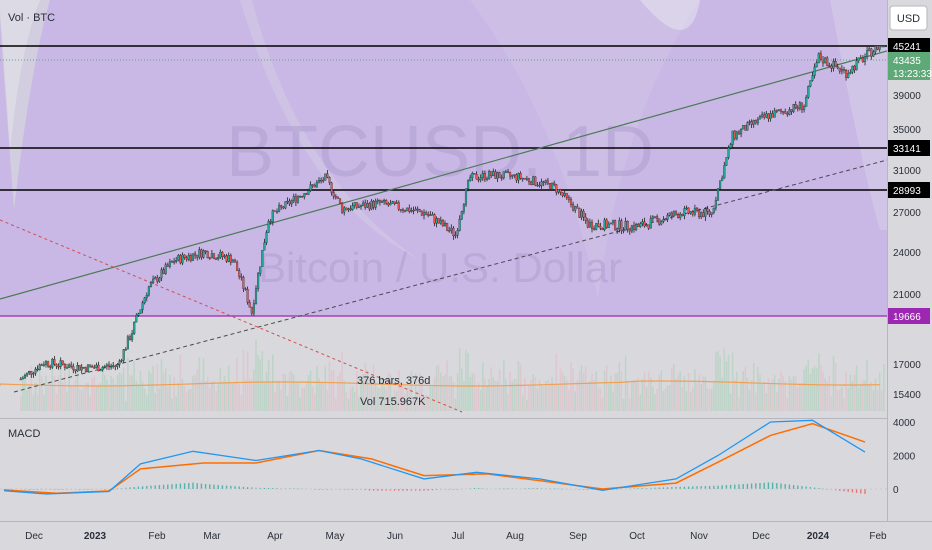 The width and height of the screenshot is (932, 550). What do you see at coordinates (24, 434) in the screenshot?
I see `macd-indicator-label: MACD` at bounding box center [24, 434].